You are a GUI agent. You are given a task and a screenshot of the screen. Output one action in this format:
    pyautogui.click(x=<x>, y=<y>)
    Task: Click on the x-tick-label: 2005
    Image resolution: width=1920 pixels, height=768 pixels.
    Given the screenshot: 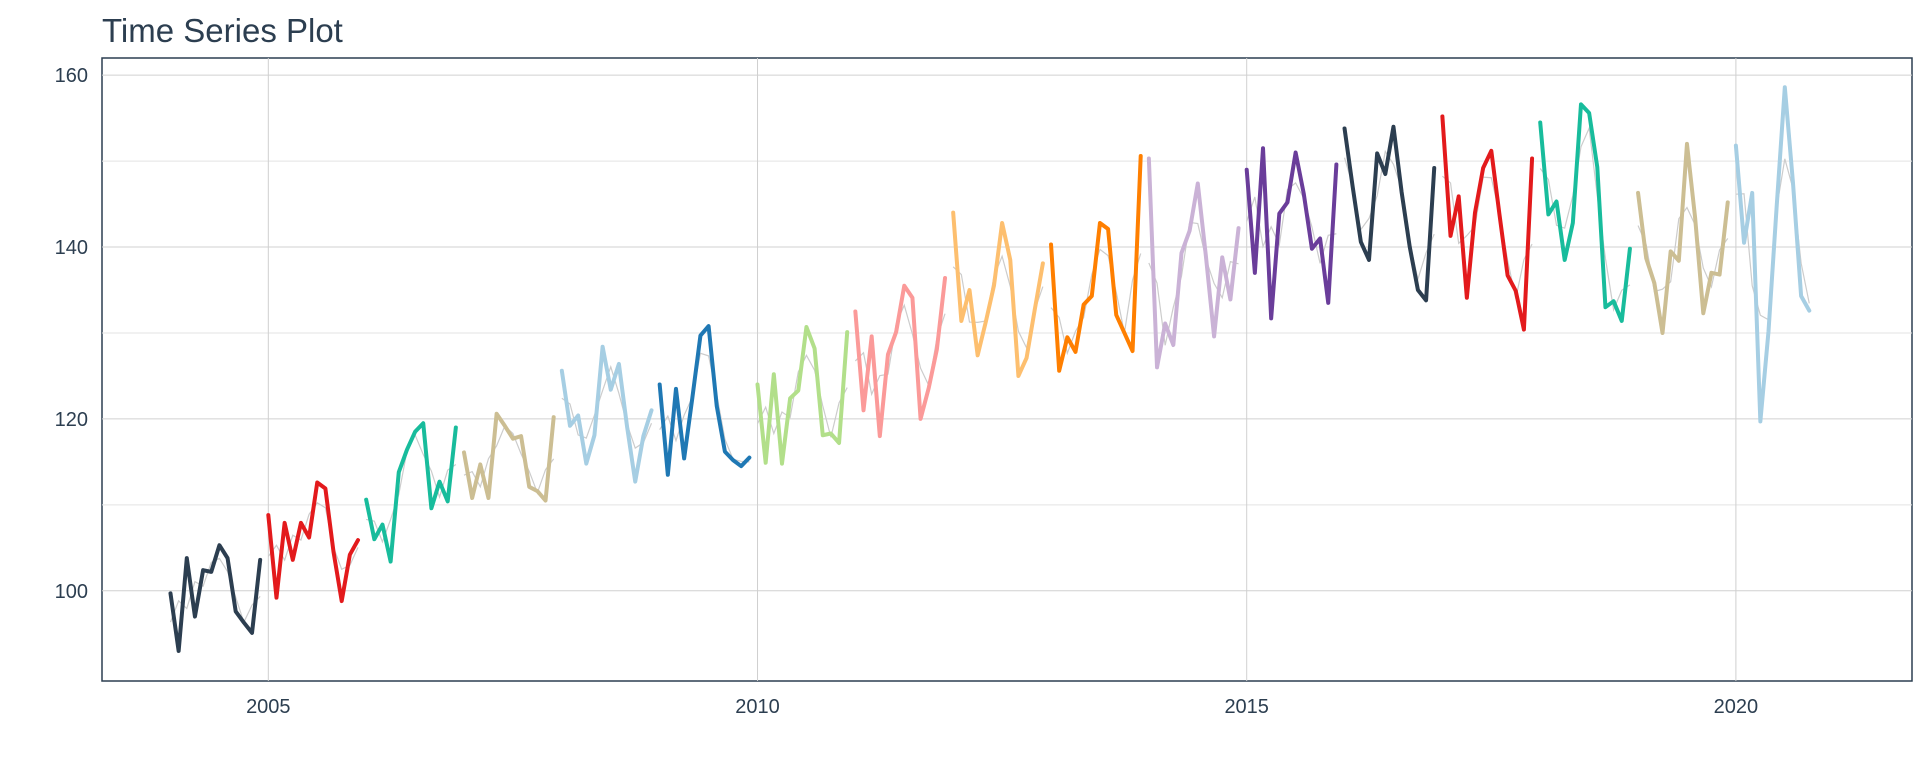 What is the action you would take?
    pyautogui.click(x=268, y=707)
    